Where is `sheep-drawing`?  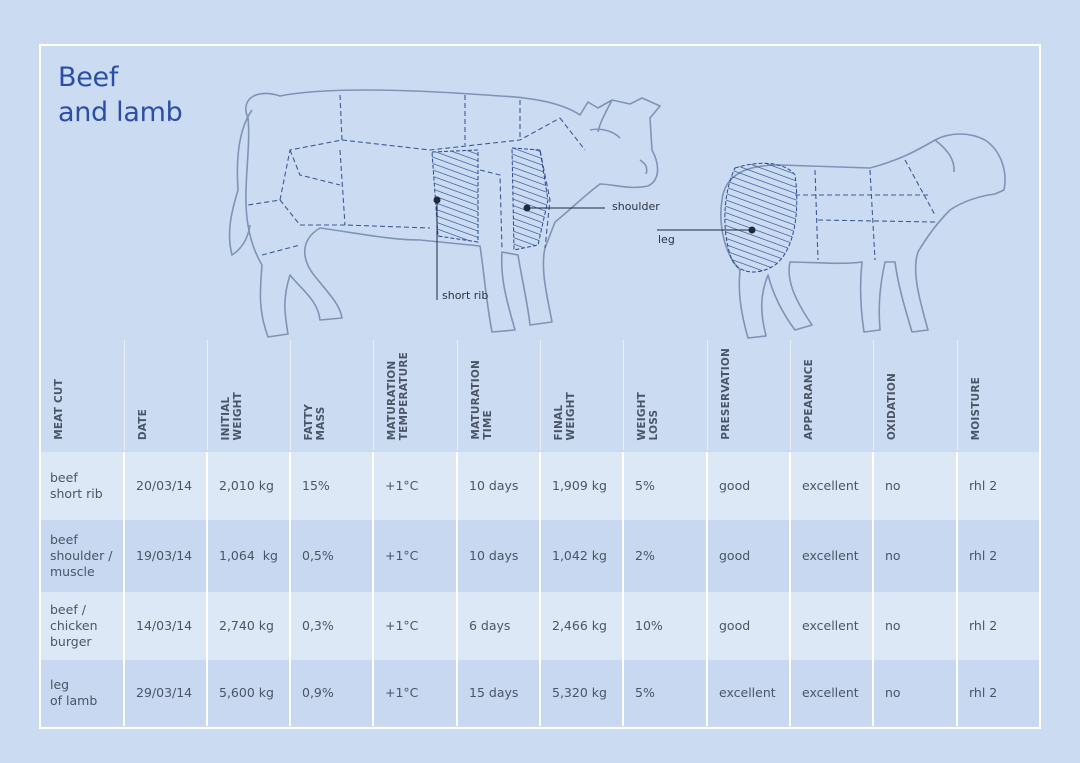
sheep-drawing is located at coordinates (863, 236).